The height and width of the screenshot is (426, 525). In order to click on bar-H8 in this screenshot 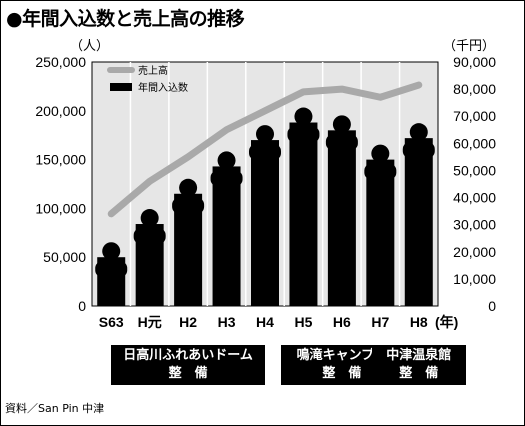, I will do `click(418, 214)`.